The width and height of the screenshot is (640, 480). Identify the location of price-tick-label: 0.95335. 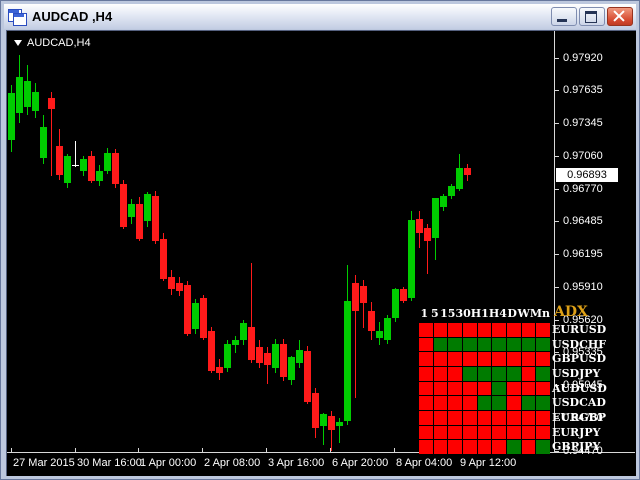
(583, 352).